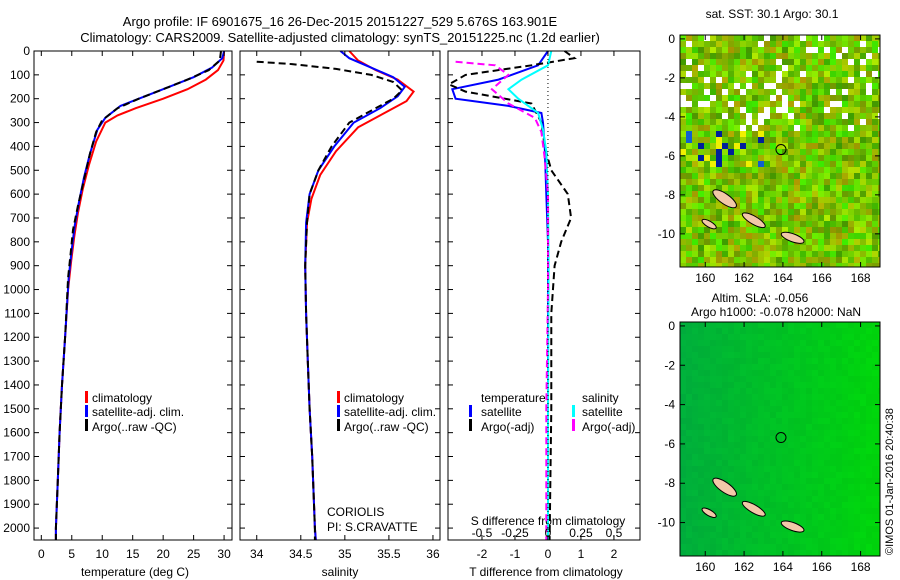 This screenshot has width=900, height=580. Describe the element at coordinates (194, 554) in the screenshot. I see `x-tick-label: 25` at that location.